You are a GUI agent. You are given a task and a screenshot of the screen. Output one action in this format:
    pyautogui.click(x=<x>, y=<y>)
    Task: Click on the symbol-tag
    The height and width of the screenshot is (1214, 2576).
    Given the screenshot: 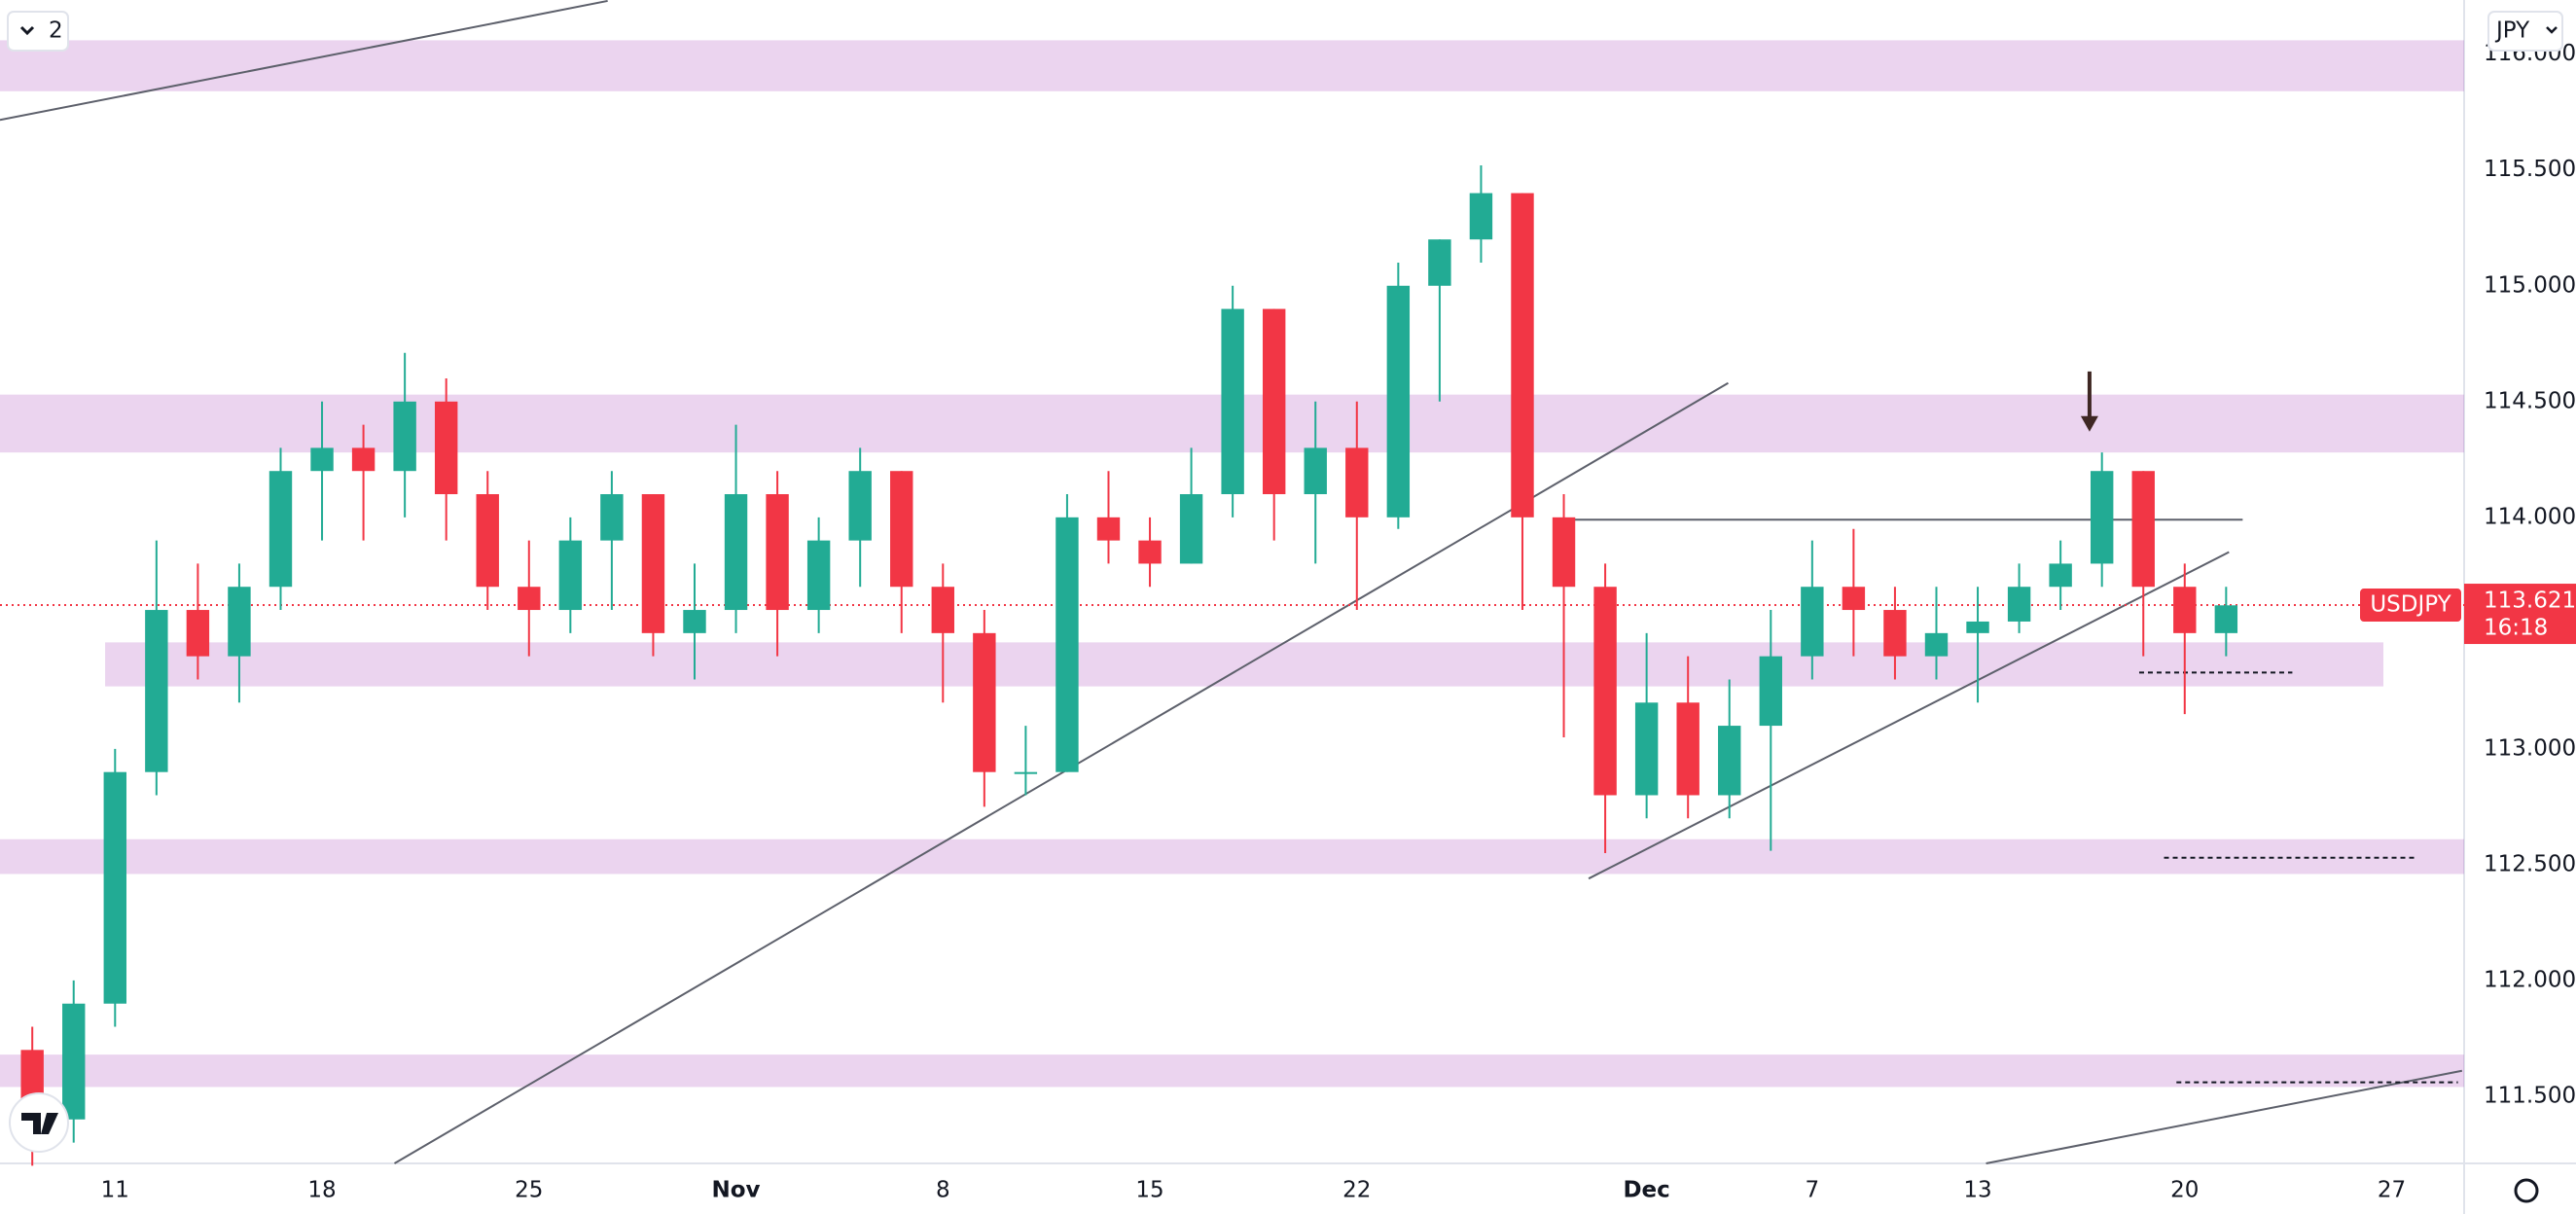 What is the action you would take?
    pyautogui.click(x=2410, y=606)
    